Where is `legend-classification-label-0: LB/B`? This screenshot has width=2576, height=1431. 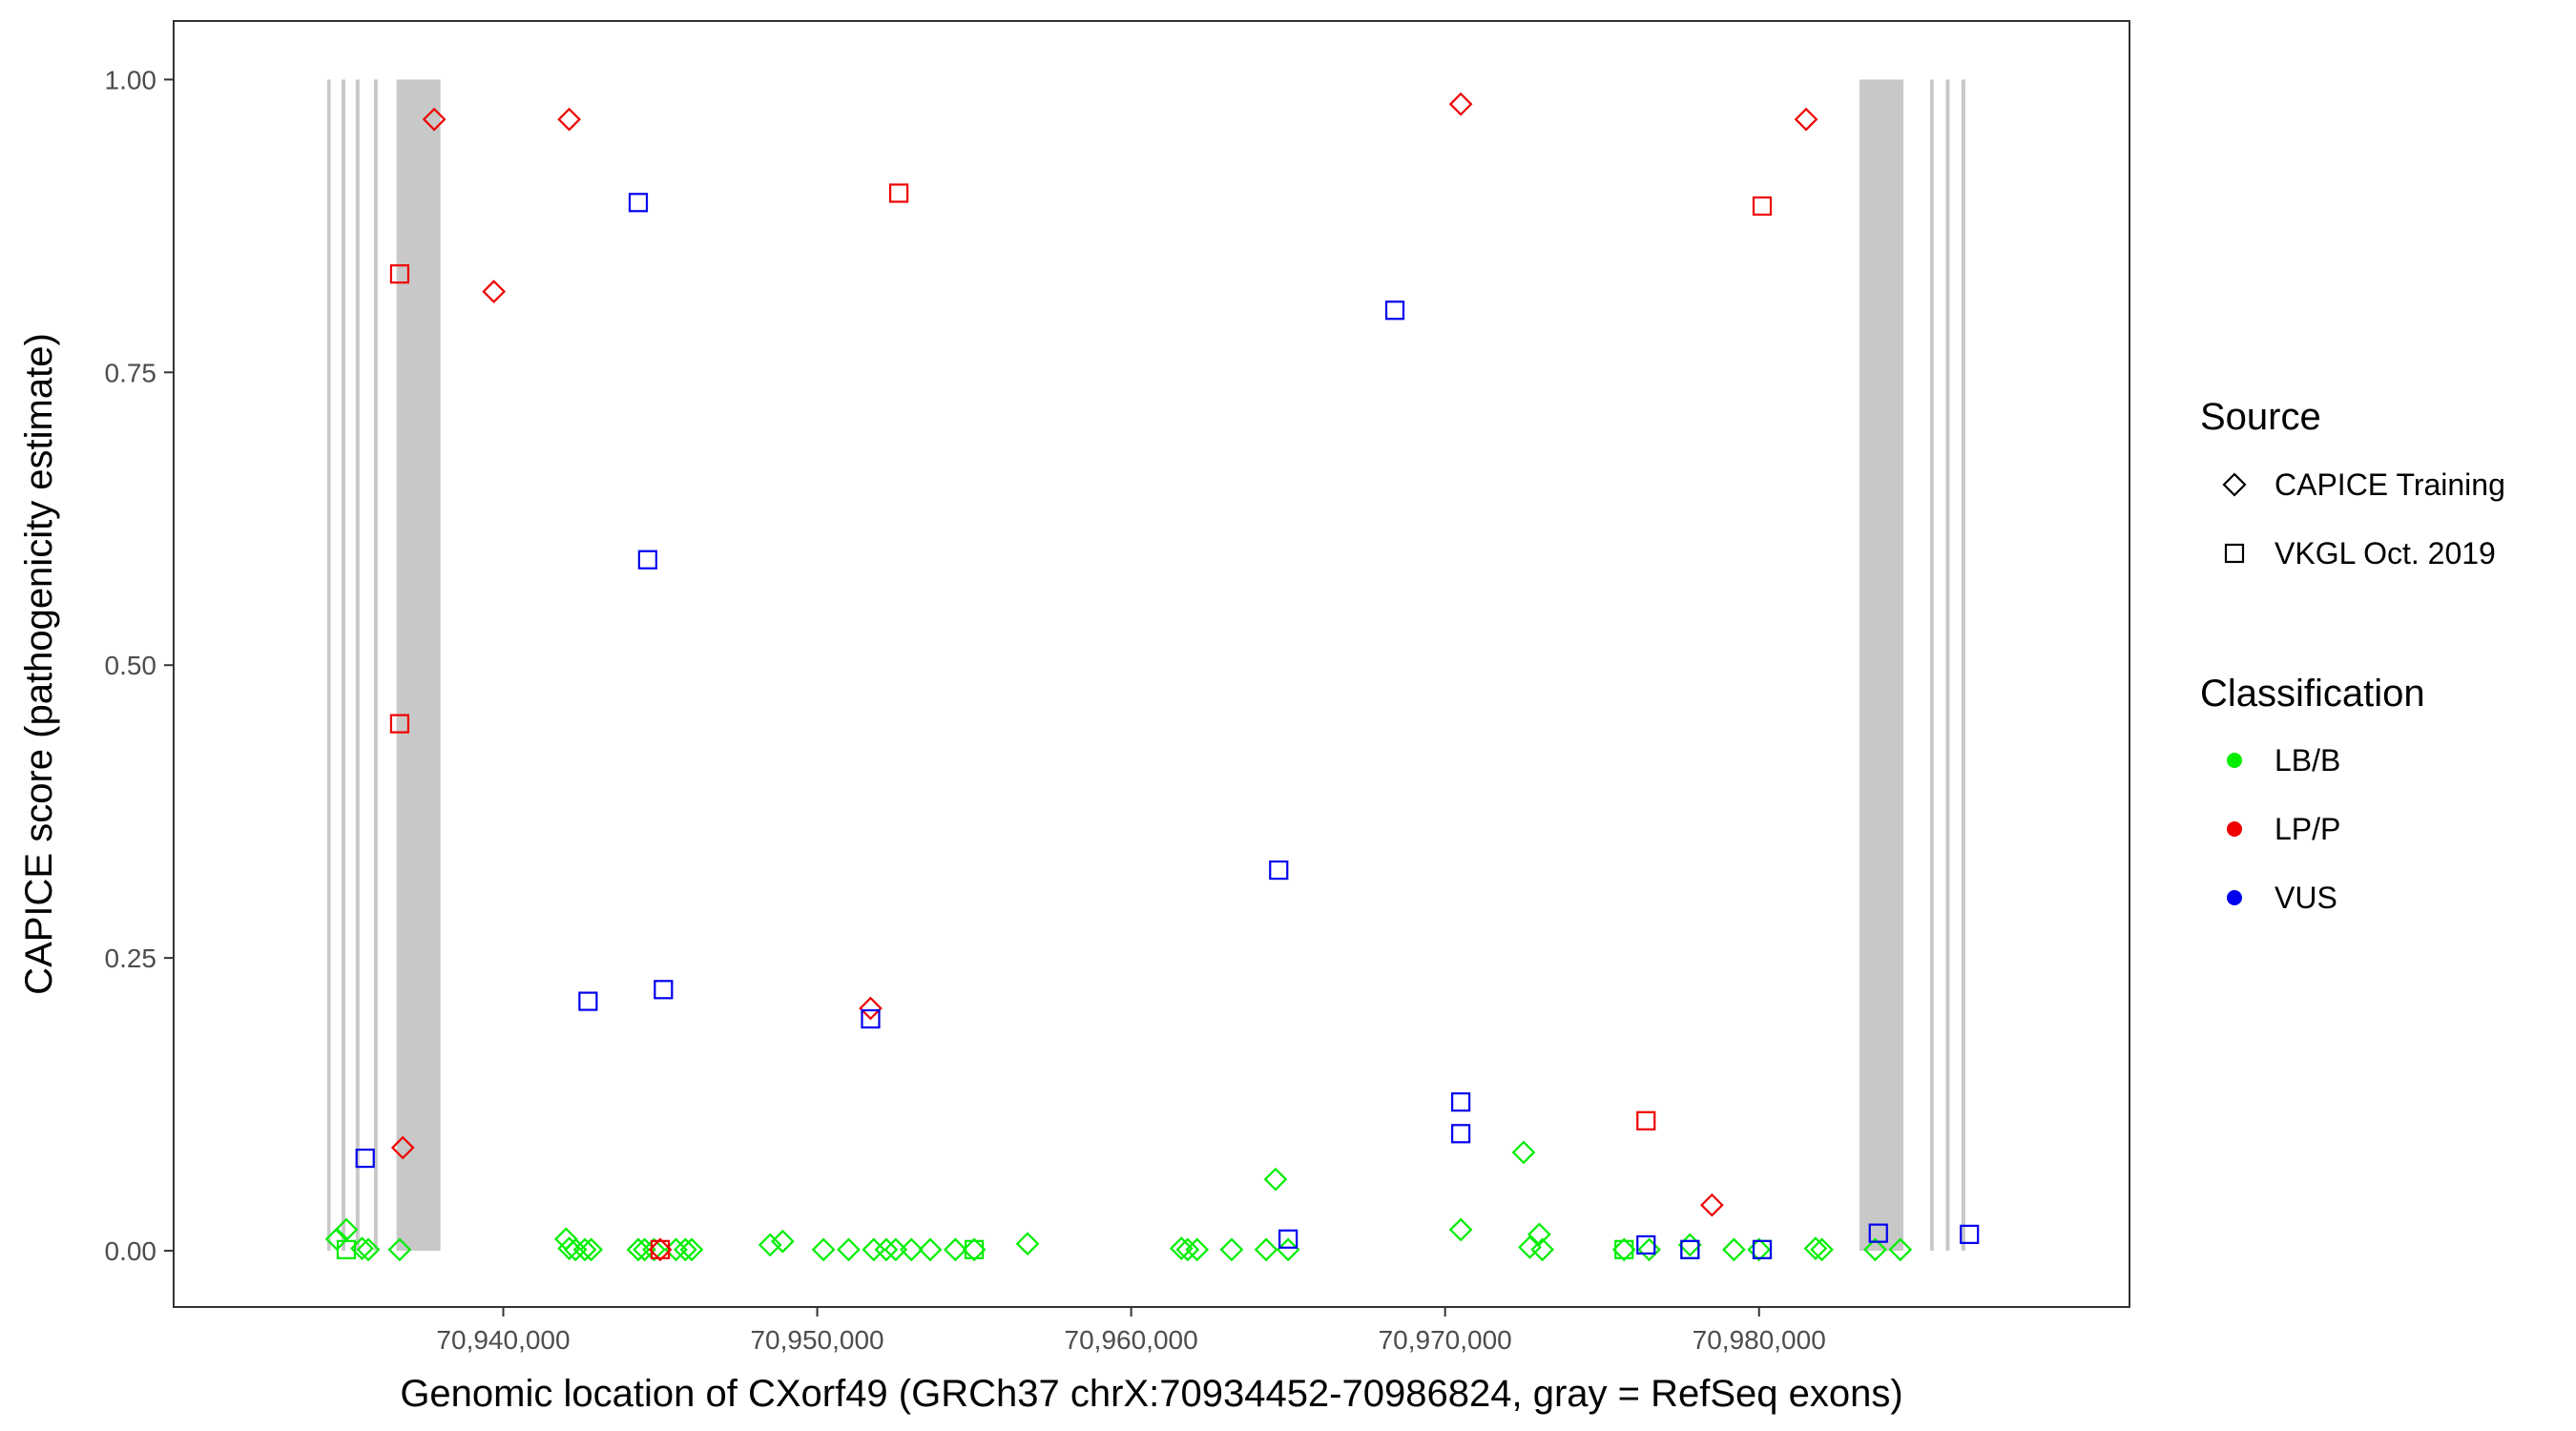
legend-classification-label-0: LB/B is located at coordinates (2307, 760).